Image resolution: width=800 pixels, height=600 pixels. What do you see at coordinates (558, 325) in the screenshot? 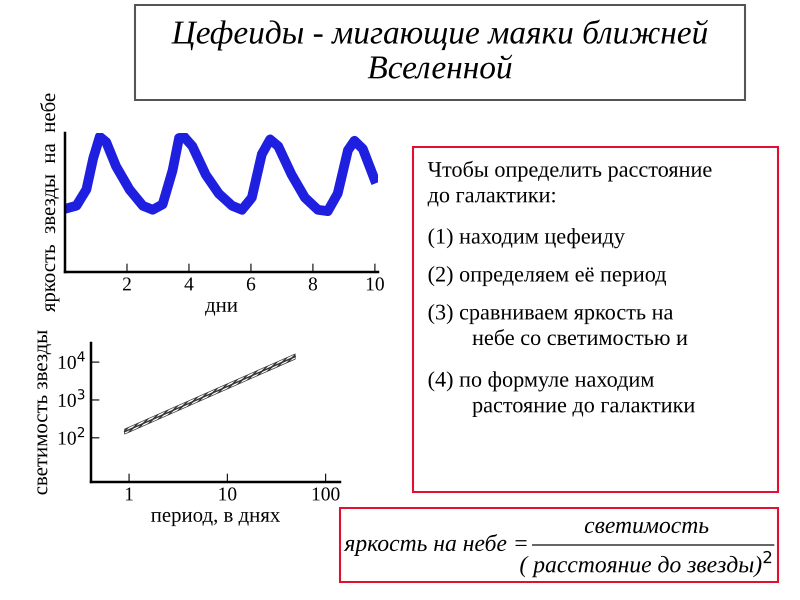
I see `text: (3) сравниваем яркость на небе со светимостью и` at bounding box center [558, 325].